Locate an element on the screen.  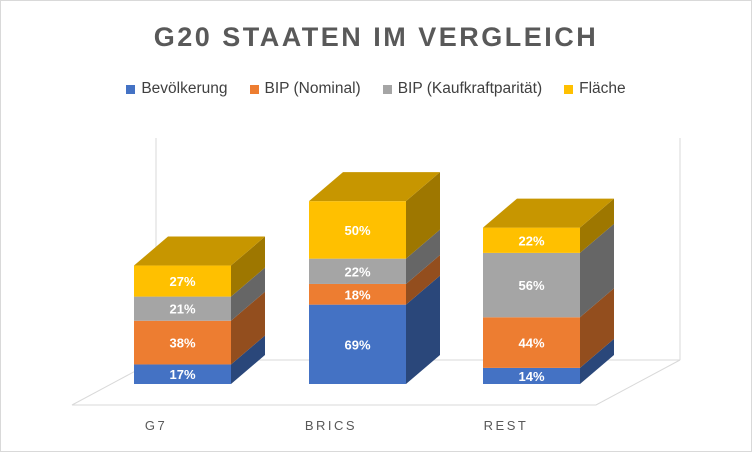
legend-item-bip-nominal: BIP (Nominal) is located at coordinates (305, 89).